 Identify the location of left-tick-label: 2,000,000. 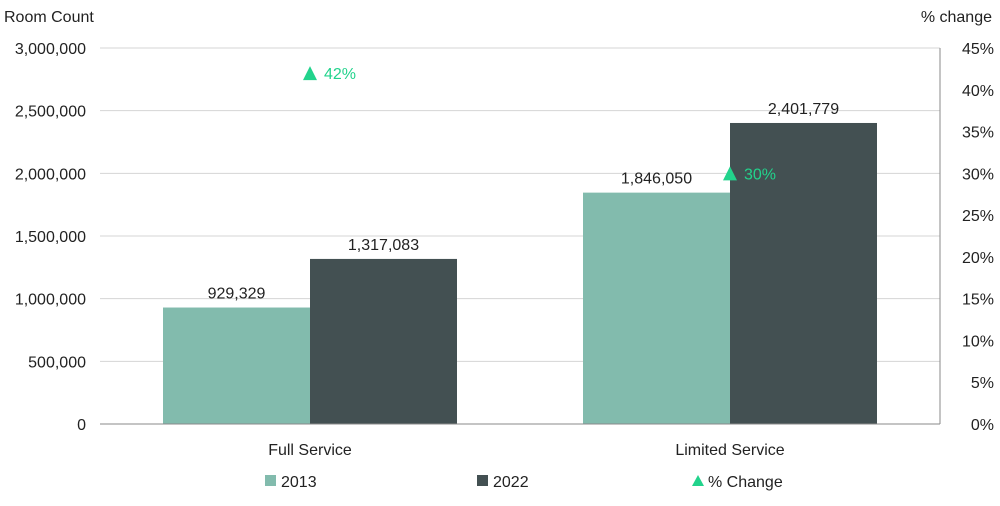
(50, 174).